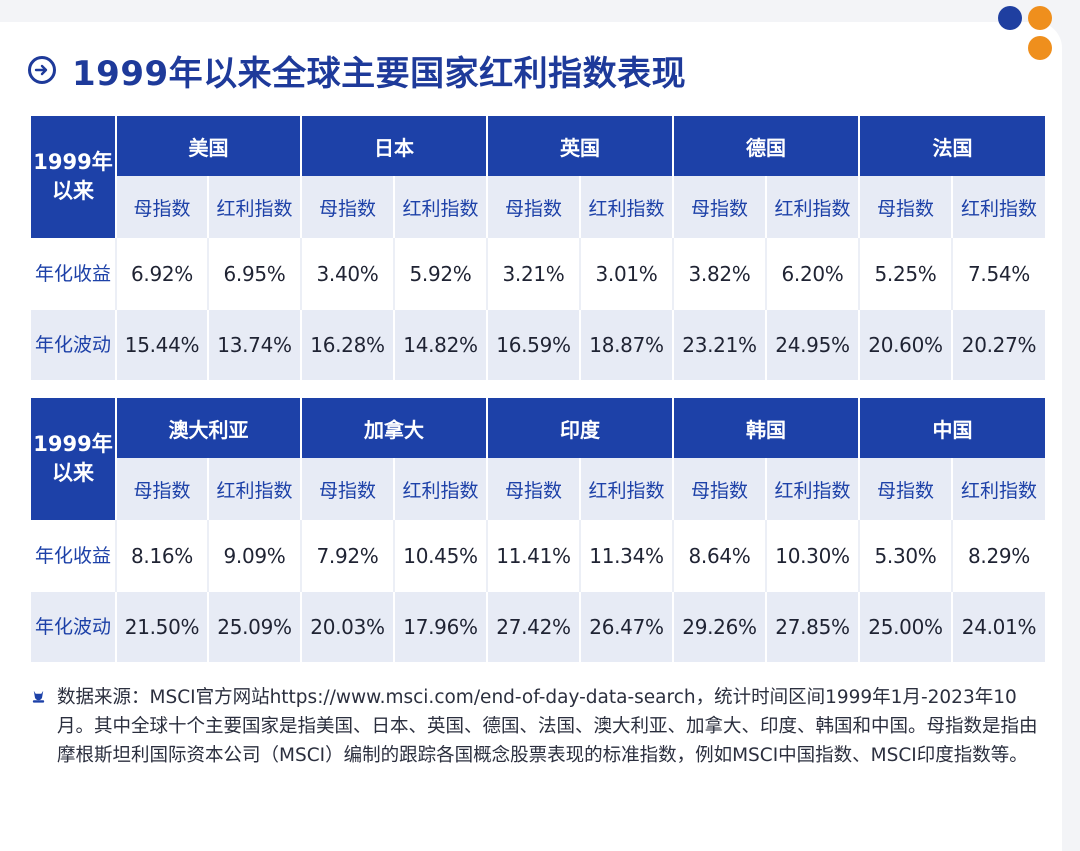 The height and width of the screenshot is (851, 1080). What do you see at coordinates (905, 627) in the screenshot?
I see `table-cell: 25.00%` at bounding box center [905, 627].